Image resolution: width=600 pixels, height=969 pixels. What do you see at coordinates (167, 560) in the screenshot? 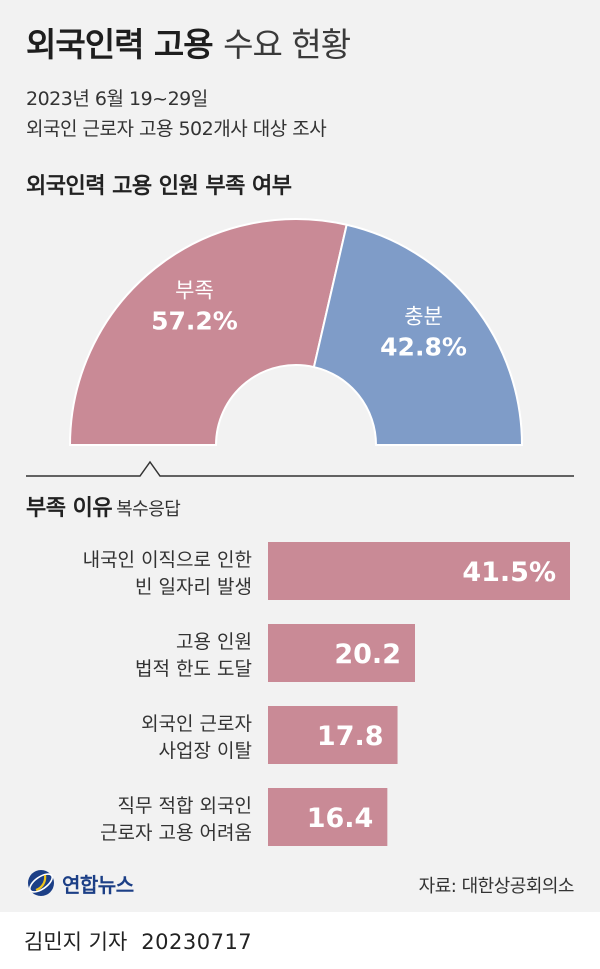
I see `bar-label-0-0: 내국인 이직으로 인한` at bounding box center [167, 560].